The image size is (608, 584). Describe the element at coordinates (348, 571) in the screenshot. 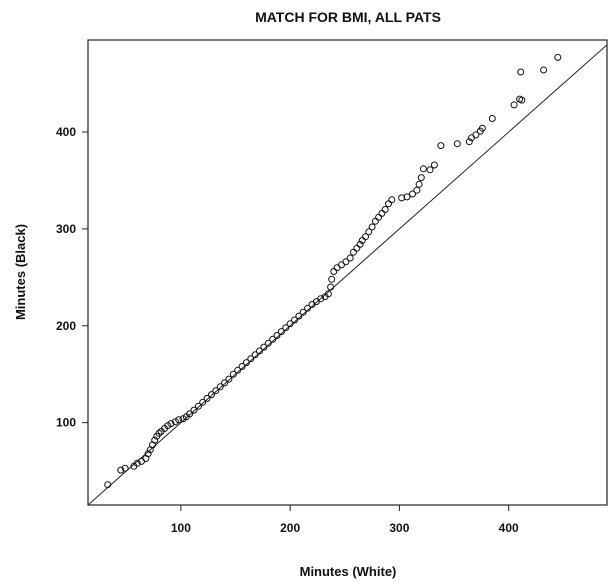

I see `x-axis-title: Minutes (White)` at that location.